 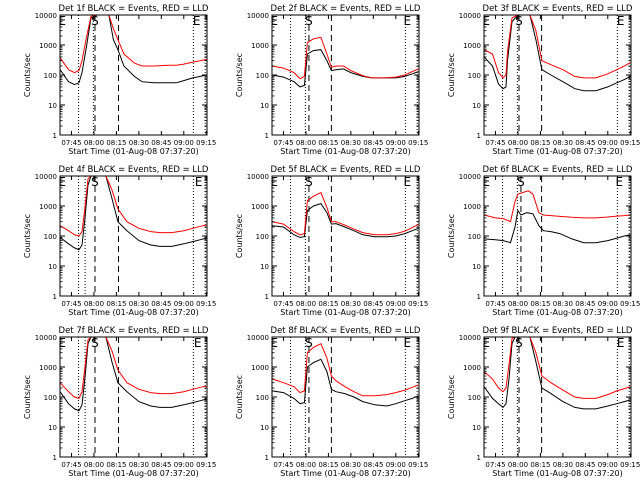 What do you see at coordinates (134, 331) in the screenshot?
I see `panel-title: Det 7f BLACK = Events, RED = LLD` at bounding box center [134, 331].